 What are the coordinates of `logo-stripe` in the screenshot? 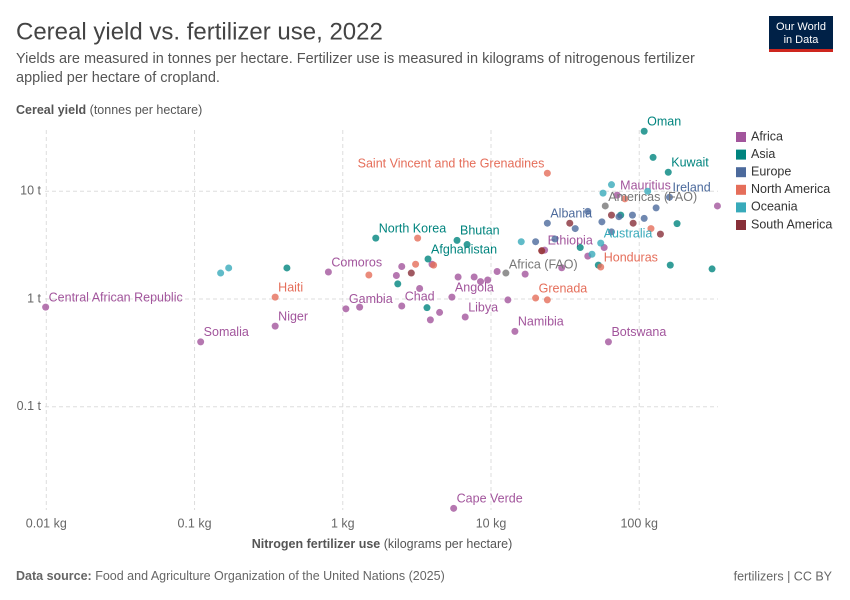 It's located at (801, 50).